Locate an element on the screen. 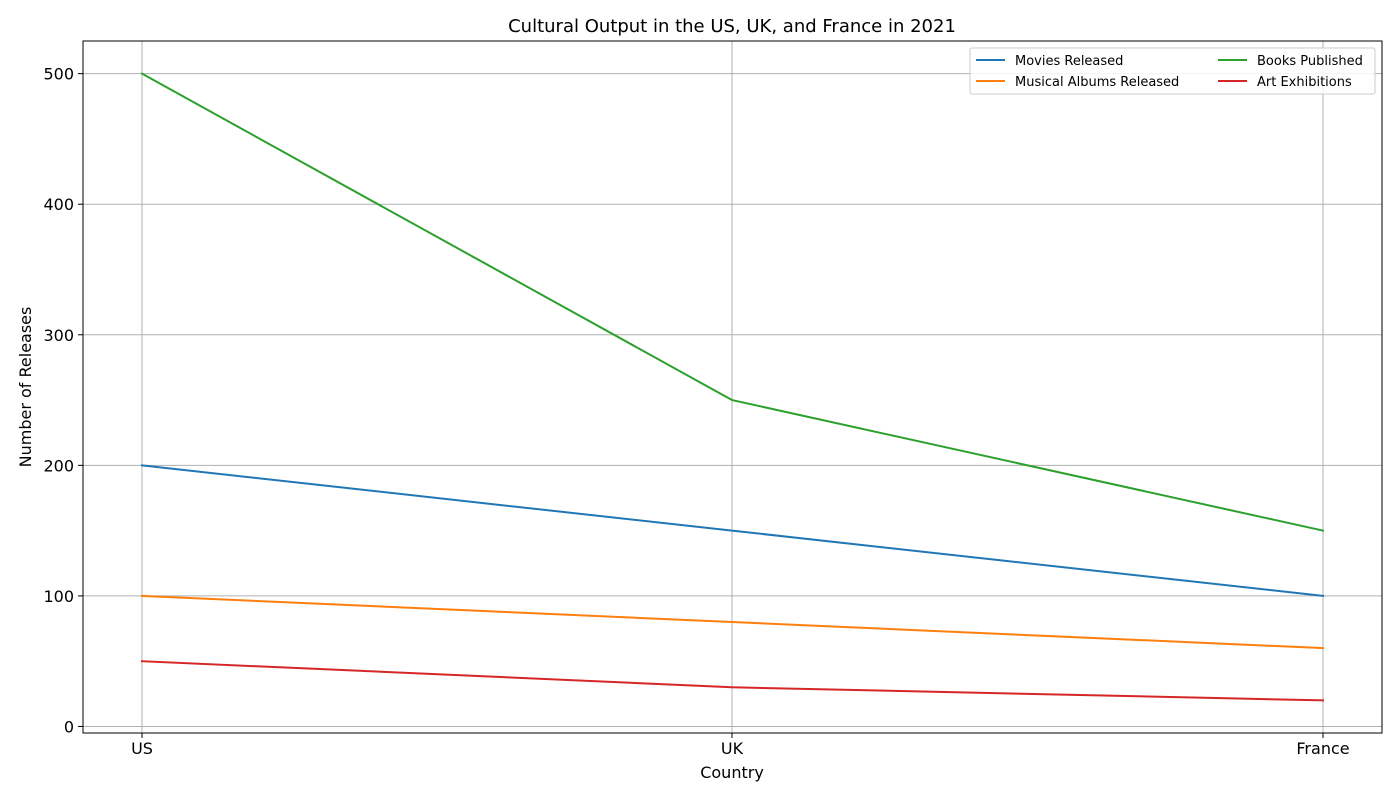 The height and width of the screenshot is (800, 1400). legend-label: Art Exhibitions is located at coordinates (1304, 82).